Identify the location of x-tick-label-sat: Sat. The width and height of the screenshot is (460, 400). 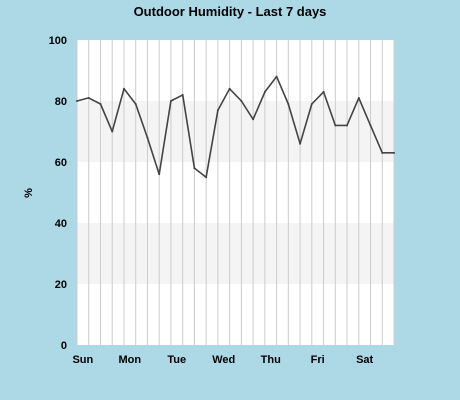
(364, 360).